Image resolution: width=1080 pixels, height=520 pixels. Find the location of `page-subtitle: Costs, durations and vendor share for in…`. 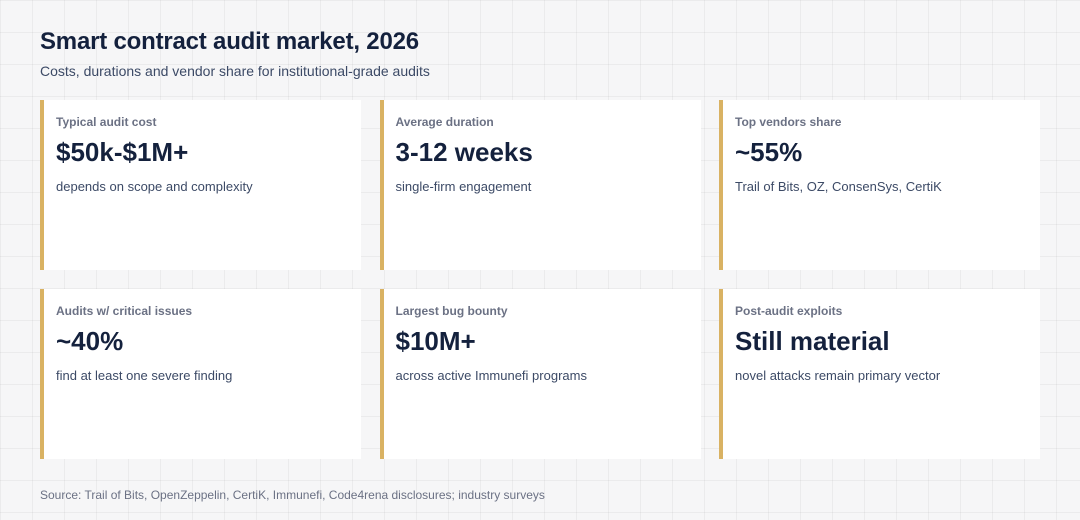

page-subtitle: Costs, durations and vendor share for in… is located at coordinates (235, 71).